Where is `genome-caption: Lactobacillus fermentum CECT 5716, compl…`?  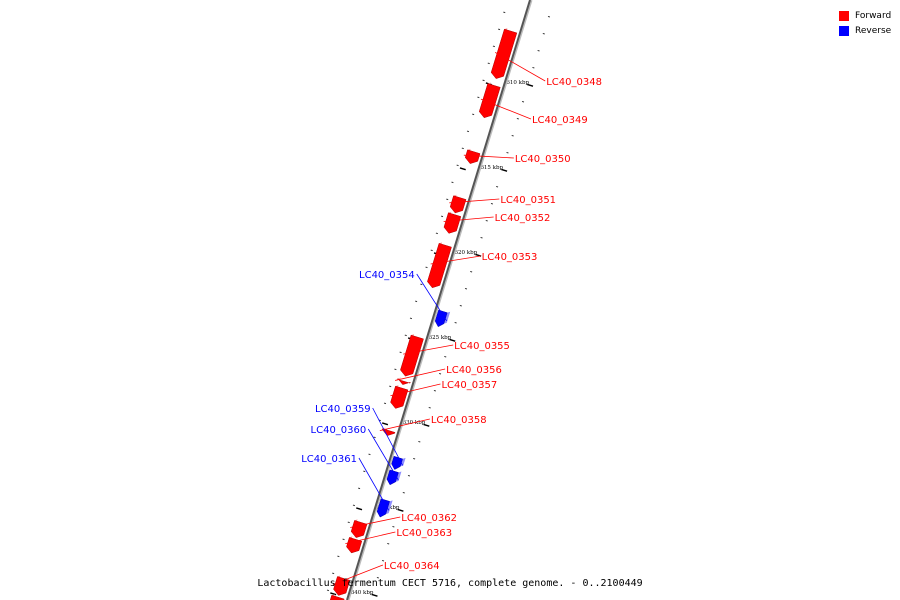 genome-caption: Lactobacillus fermentum CECT 5716, compl… is located at coordinates (450, 583).